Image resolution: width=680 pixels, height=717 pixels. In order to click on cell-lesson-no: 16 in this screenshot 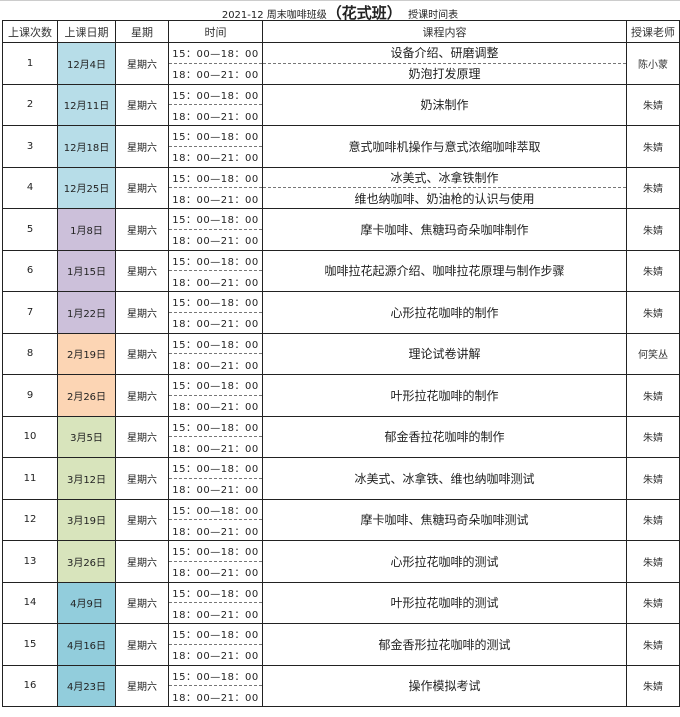, I will do `click(30, 685)`.